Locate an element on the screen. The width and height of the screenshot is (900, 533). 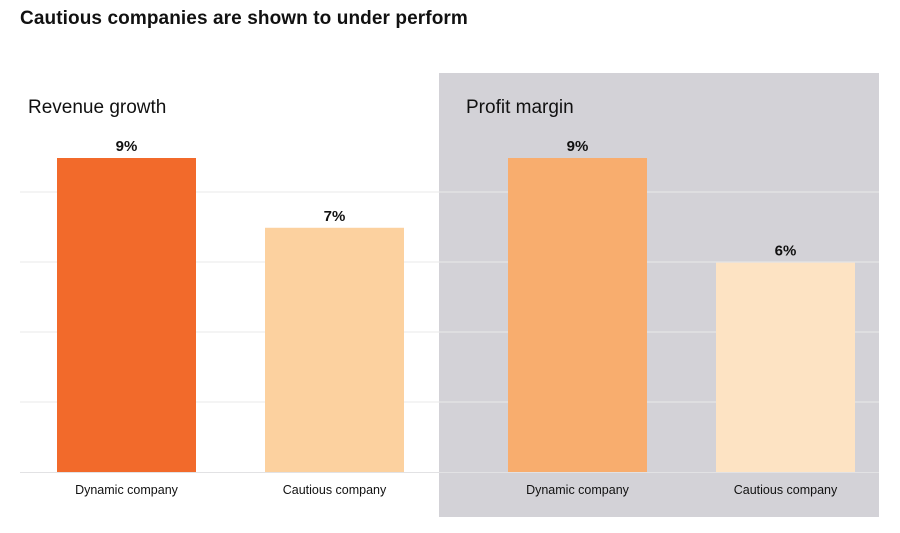
panel-title: Profit margin is located at coordinates (520, 107).